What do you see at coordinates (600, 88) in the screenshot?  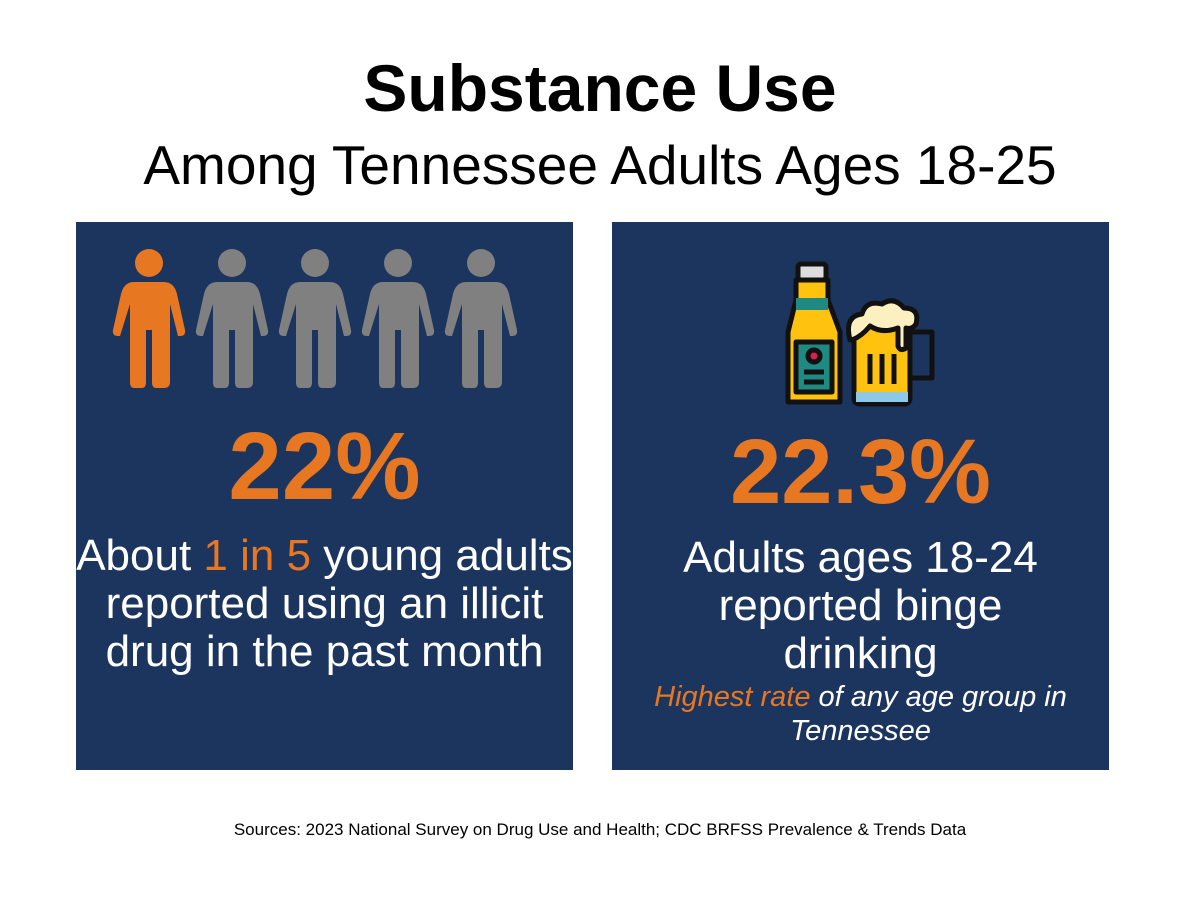 I see `page-title: Substance Use` at bounding box center [600, 88].